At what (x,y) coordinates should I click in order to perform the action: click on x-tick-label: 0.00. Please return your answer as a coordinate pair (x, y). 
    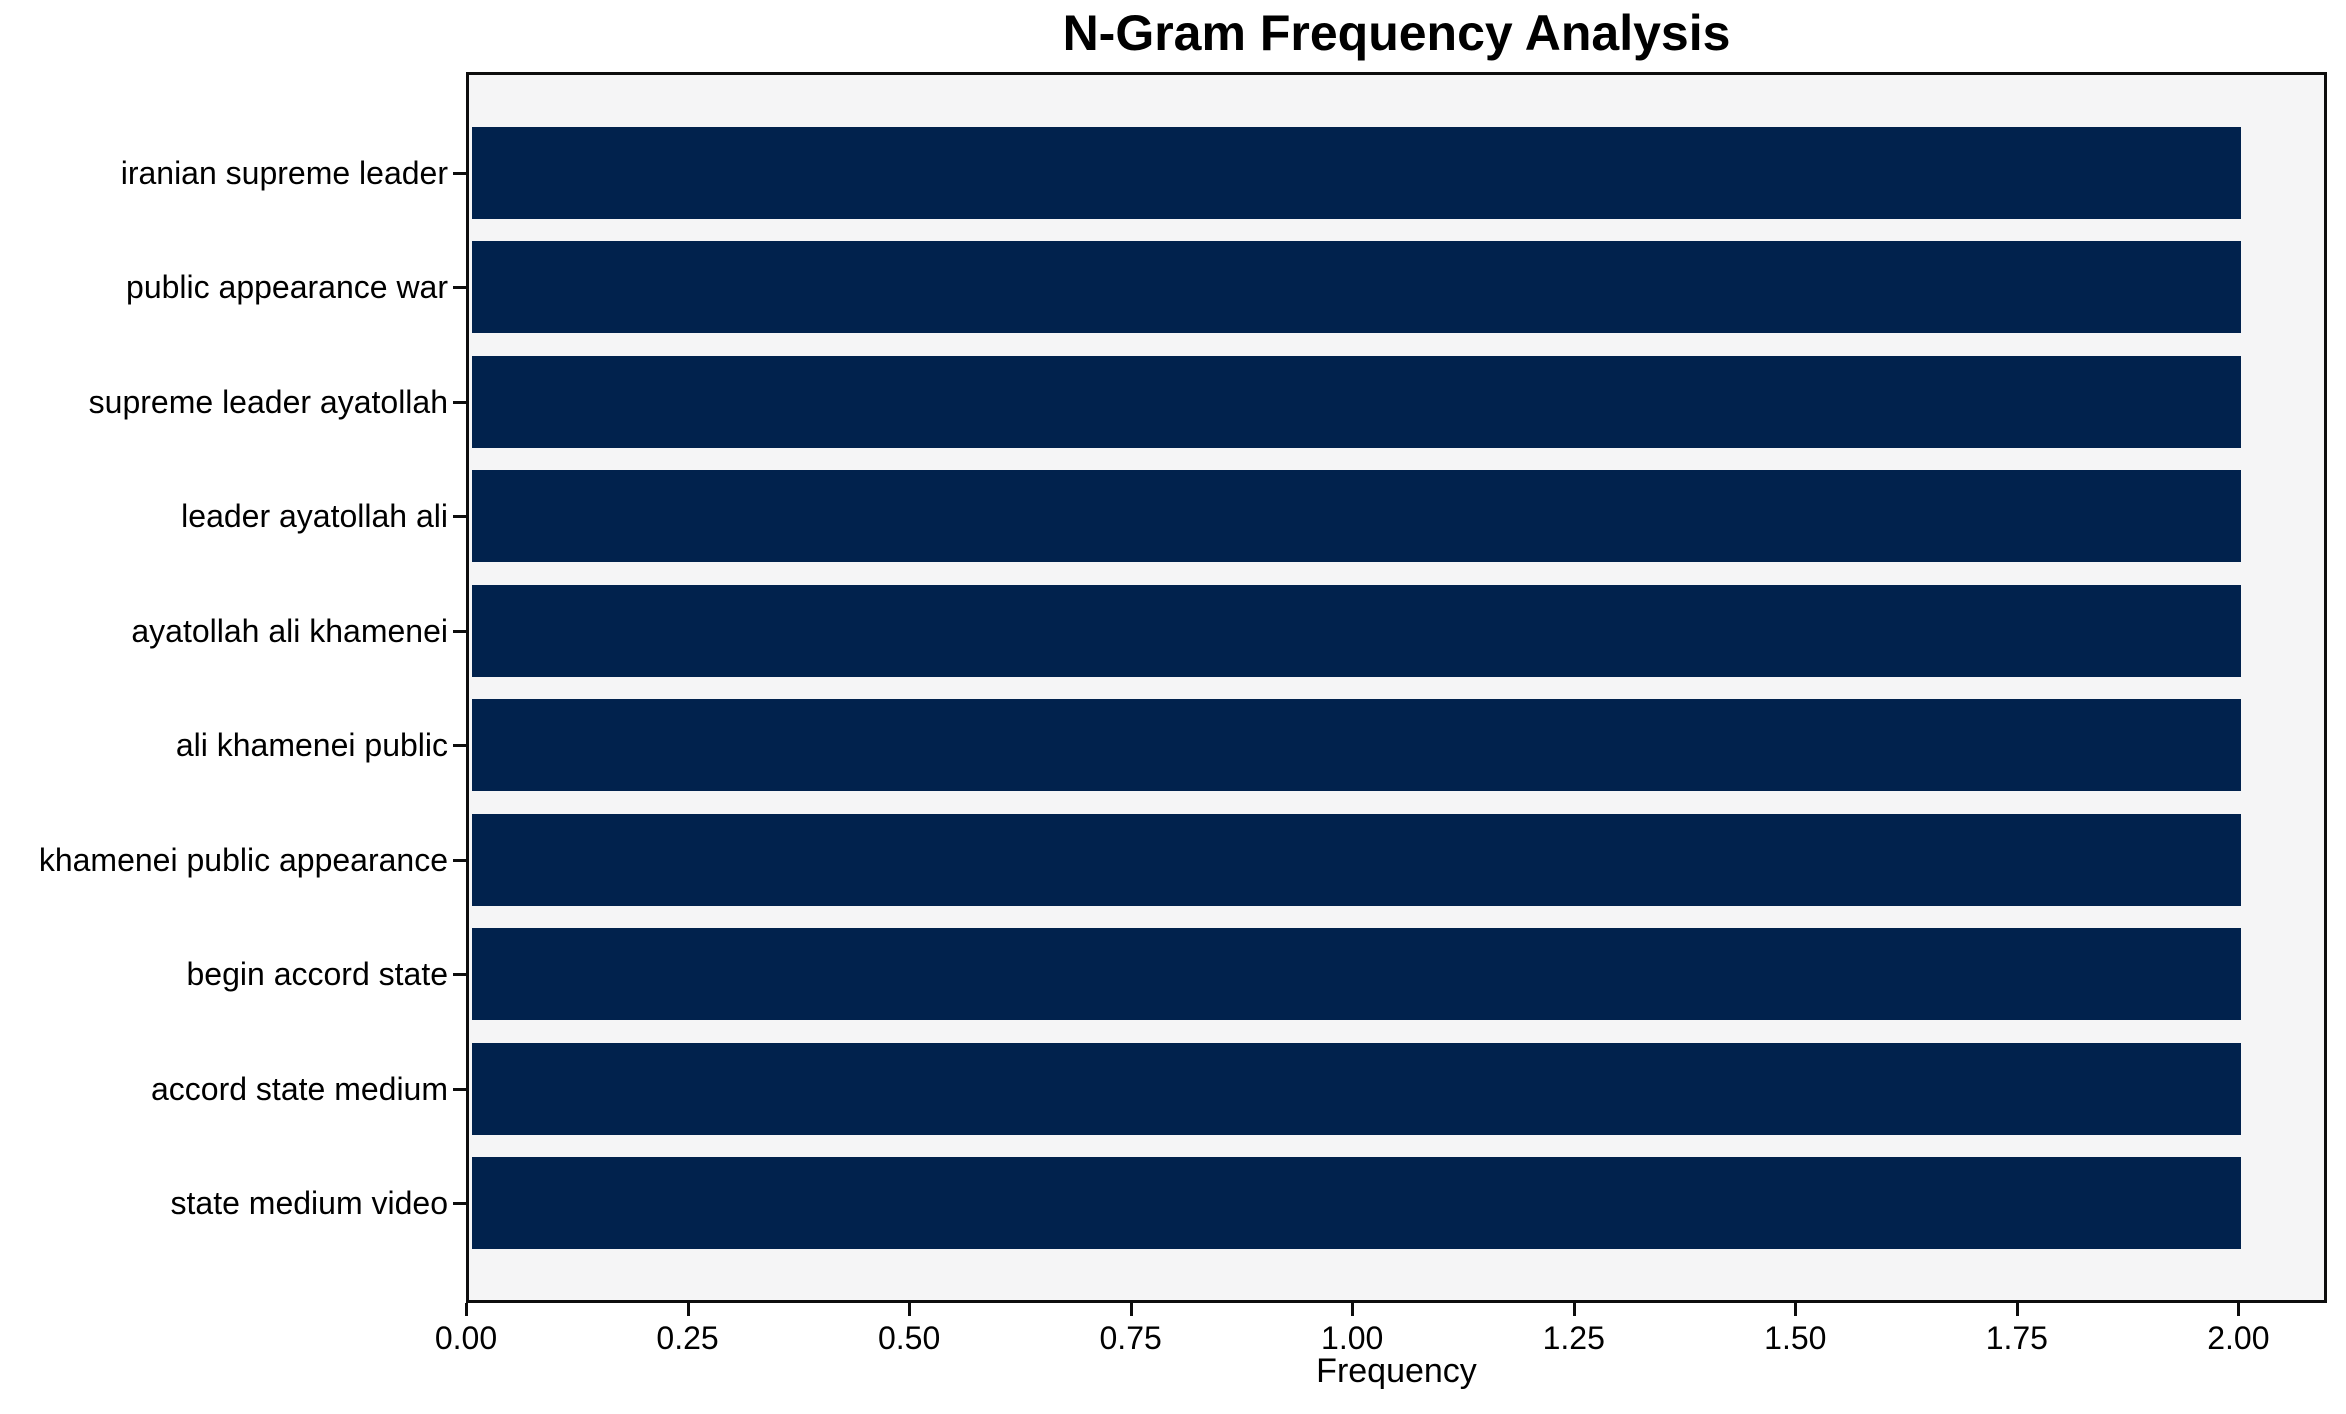
    Looking at the image, I should click on (466, 1338).